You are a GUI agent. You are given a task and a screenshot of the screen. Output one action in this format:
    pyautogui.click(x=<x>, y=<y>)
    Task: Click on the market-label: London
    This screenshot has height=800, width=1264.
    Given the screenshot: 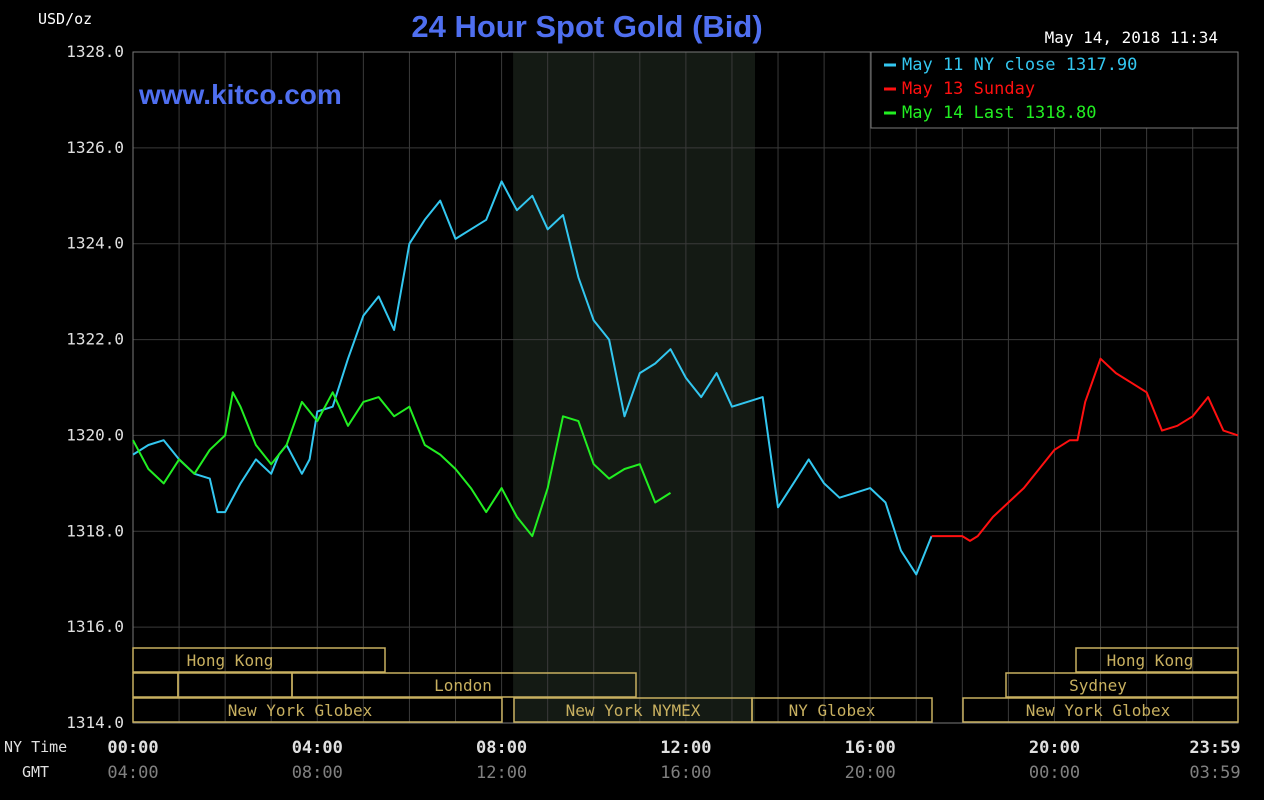 What is the action you would take?
    pyautogui.click(x=463, y=685)
    